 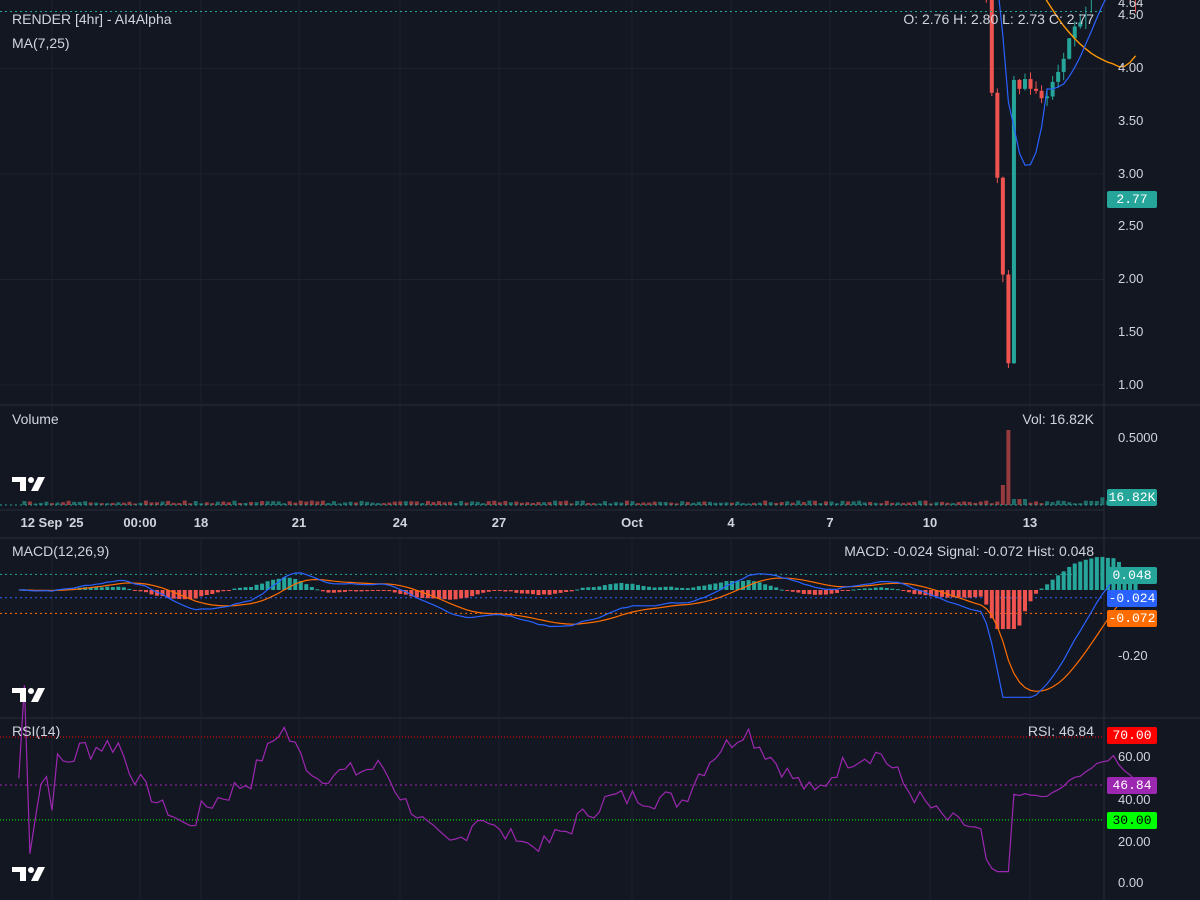 What do you see at coordinates (1058, 419) in the screenshot?
I see `volume-readout: Vol: 16.82K` at bounding box center [1058, 419].